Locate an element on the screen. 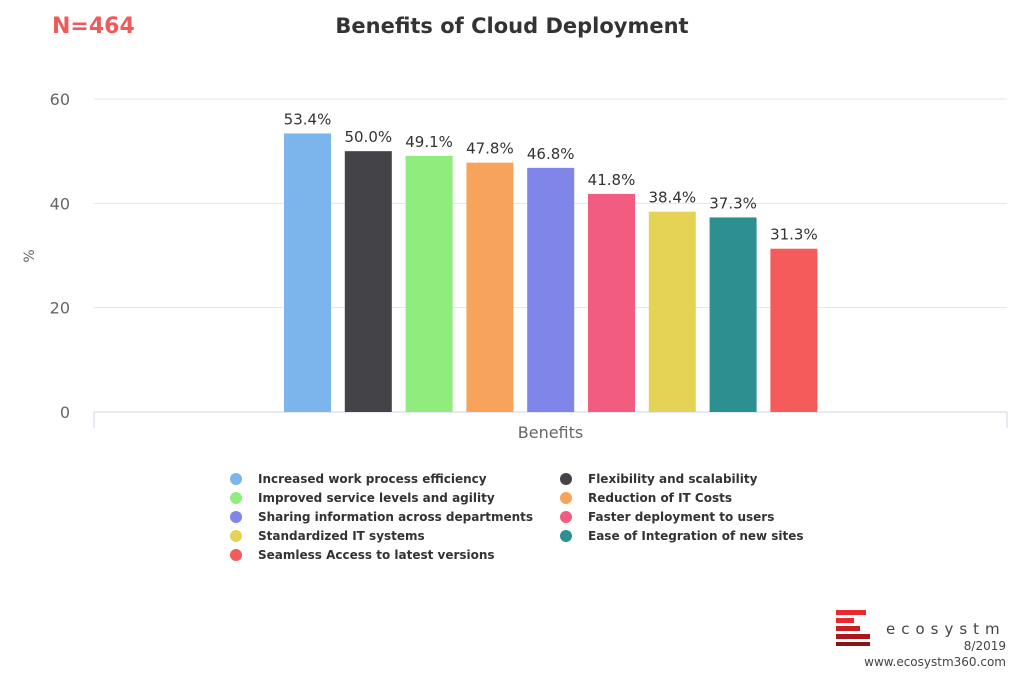  y-tick-label: 40 is located at coordinates (60, 203).